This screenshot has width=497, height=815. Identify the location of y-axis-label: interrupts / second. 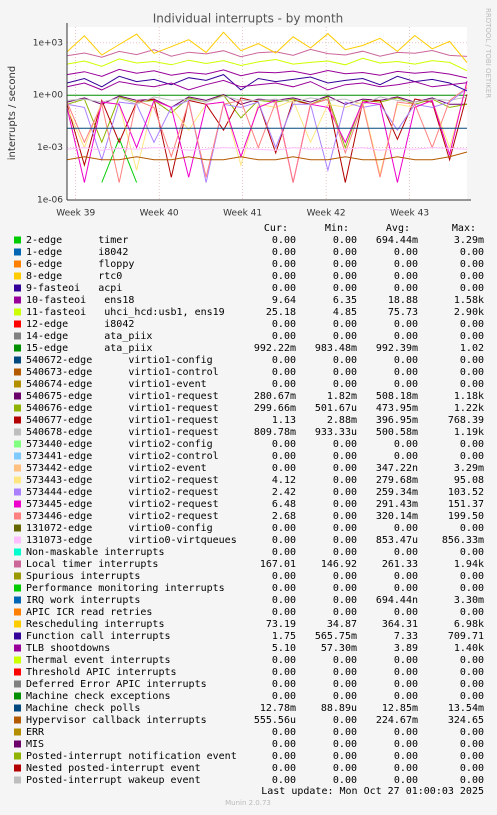
(12, 113).